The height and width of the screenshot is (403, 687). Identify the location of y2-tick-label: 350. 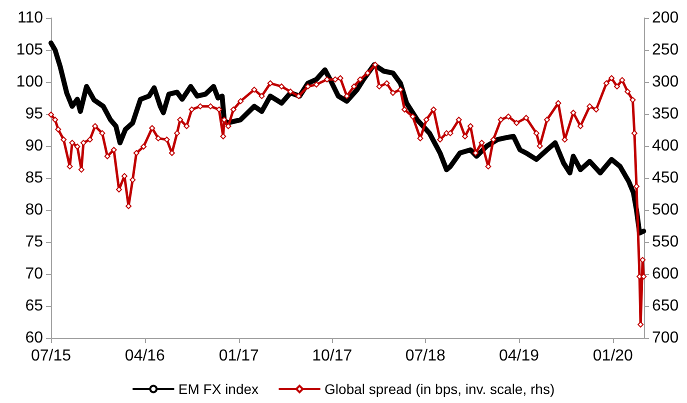
(665, 114).